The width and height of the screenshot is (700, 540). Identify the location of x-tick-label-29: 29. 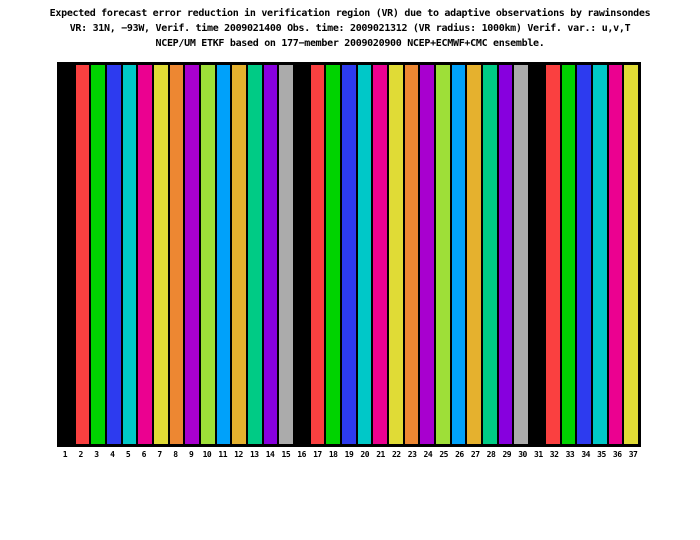
(507, 454).